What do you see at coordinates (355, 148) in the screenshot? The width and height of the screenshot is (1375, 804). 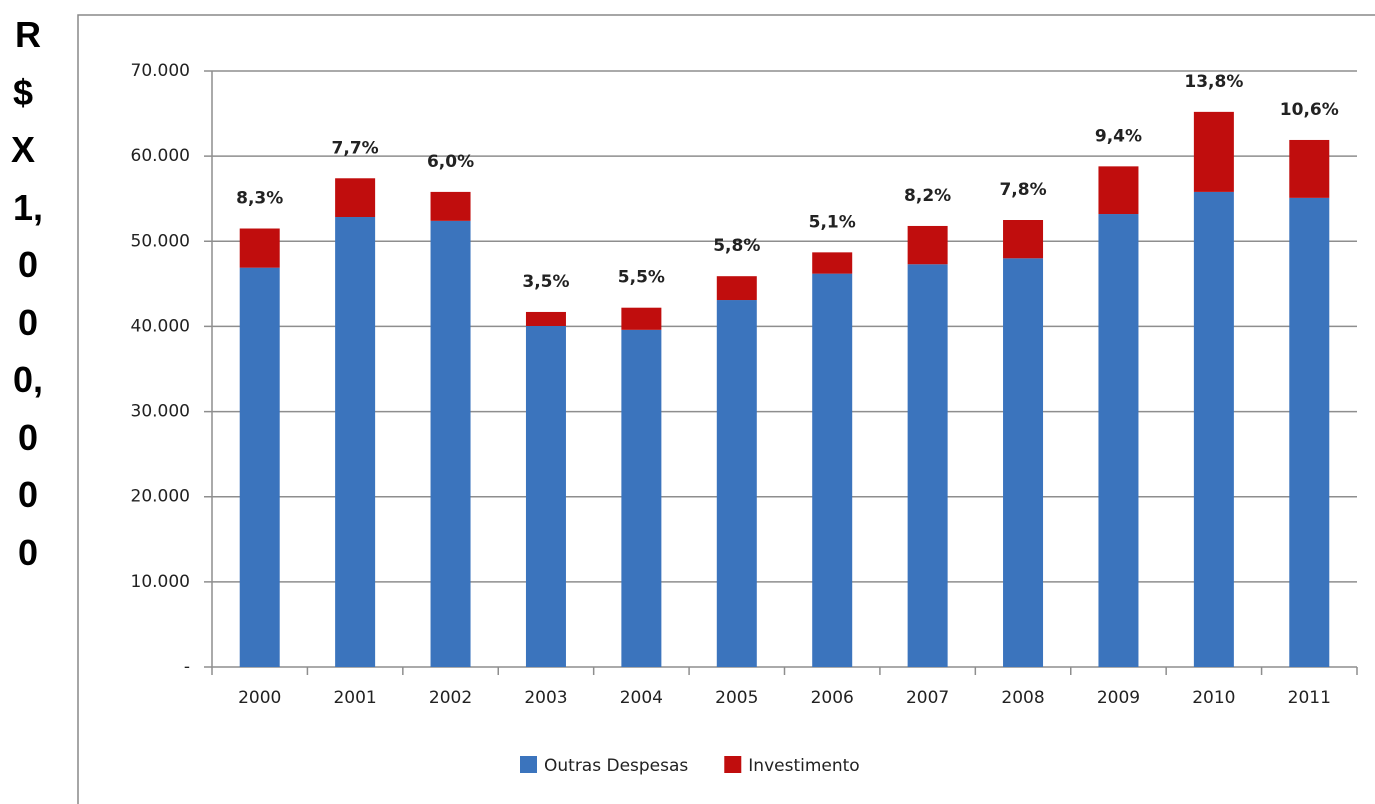 I see `percent-label: 7,7%` at bounding box center [355, 148].